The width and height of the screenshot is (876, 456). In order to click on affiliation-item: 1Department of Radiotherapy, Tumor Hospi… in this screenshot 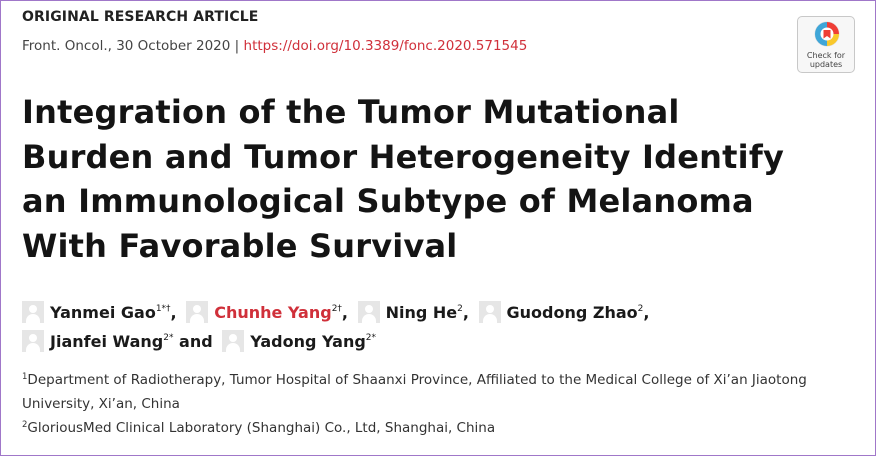, I will do `click(432, 392)`.